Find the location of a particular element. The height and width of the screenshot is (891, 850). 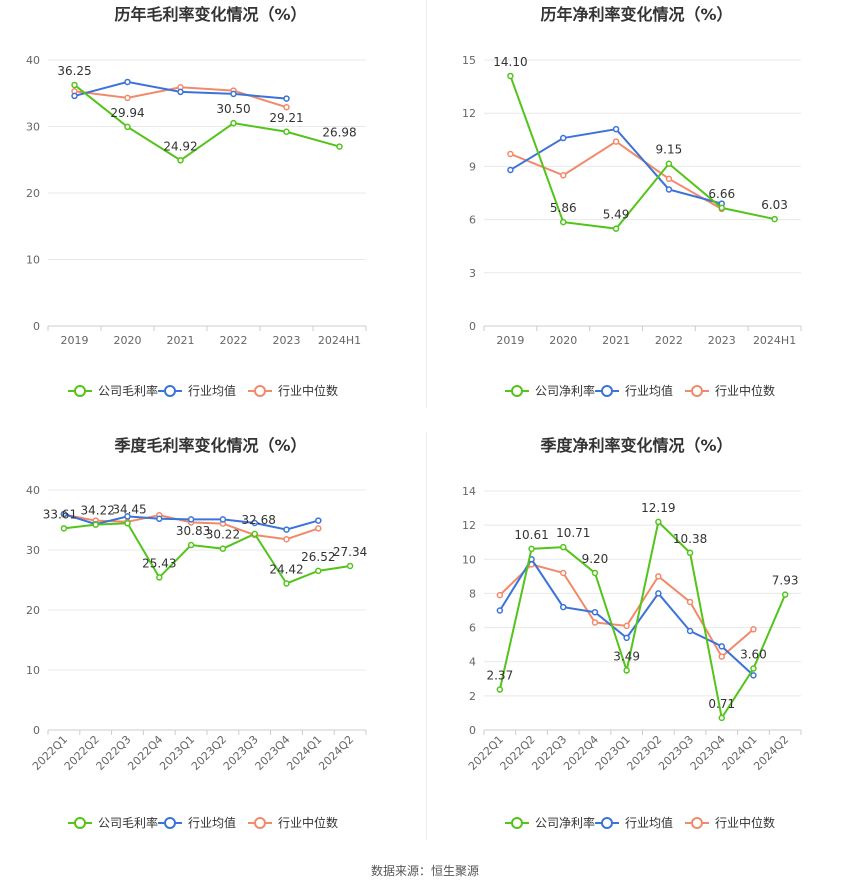

data-label: 7.93 is located at coordinates (785, 581).